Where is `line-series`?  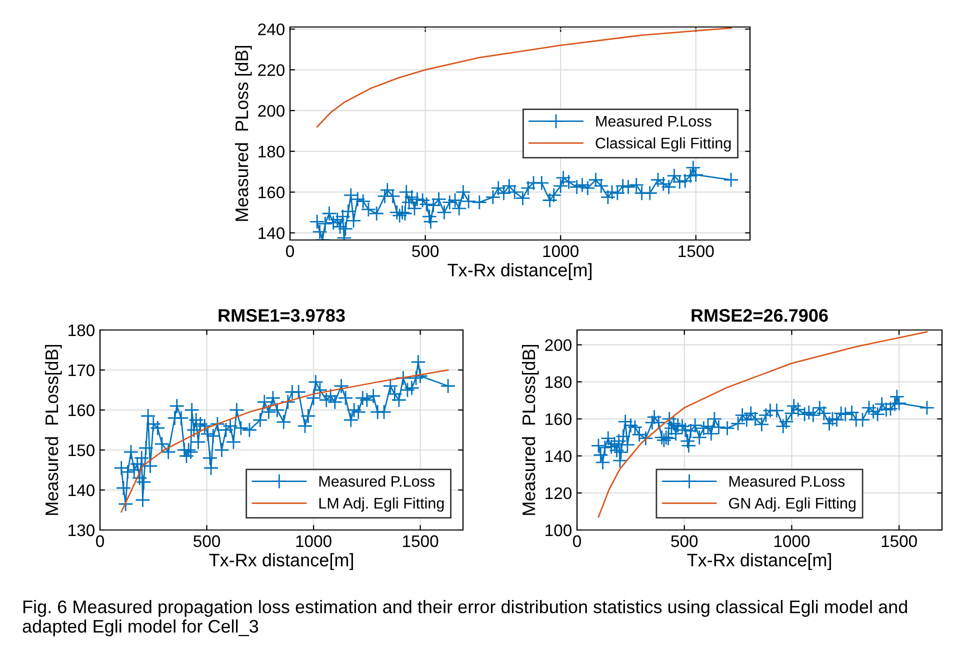
line-series is located at coordinates (524, 77).